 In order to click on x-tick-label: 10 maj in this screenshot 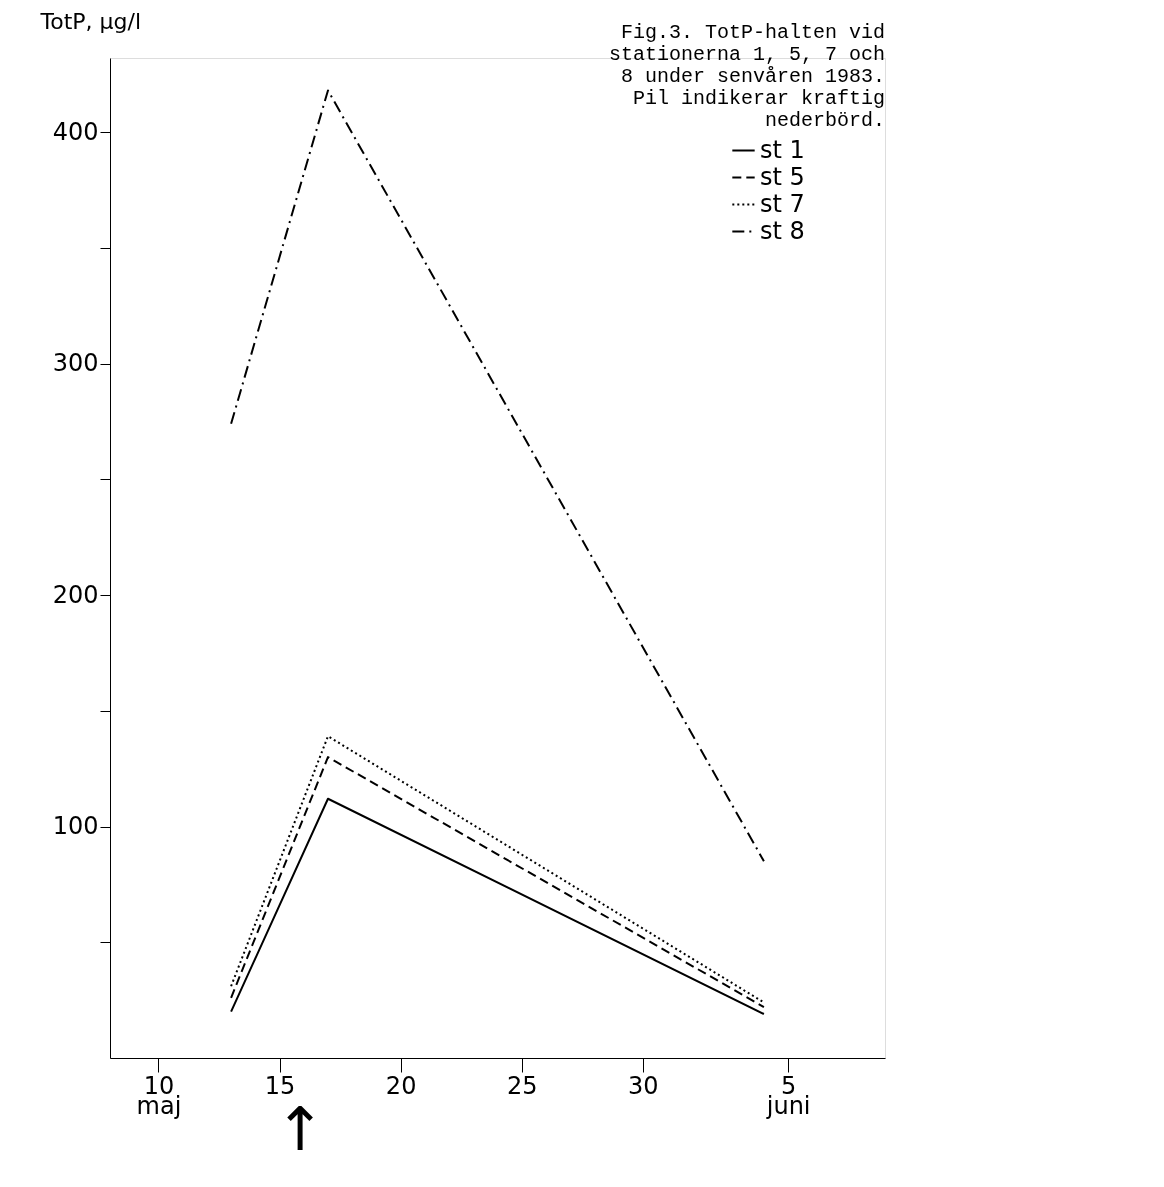, I will do `click(159, 1095)`.